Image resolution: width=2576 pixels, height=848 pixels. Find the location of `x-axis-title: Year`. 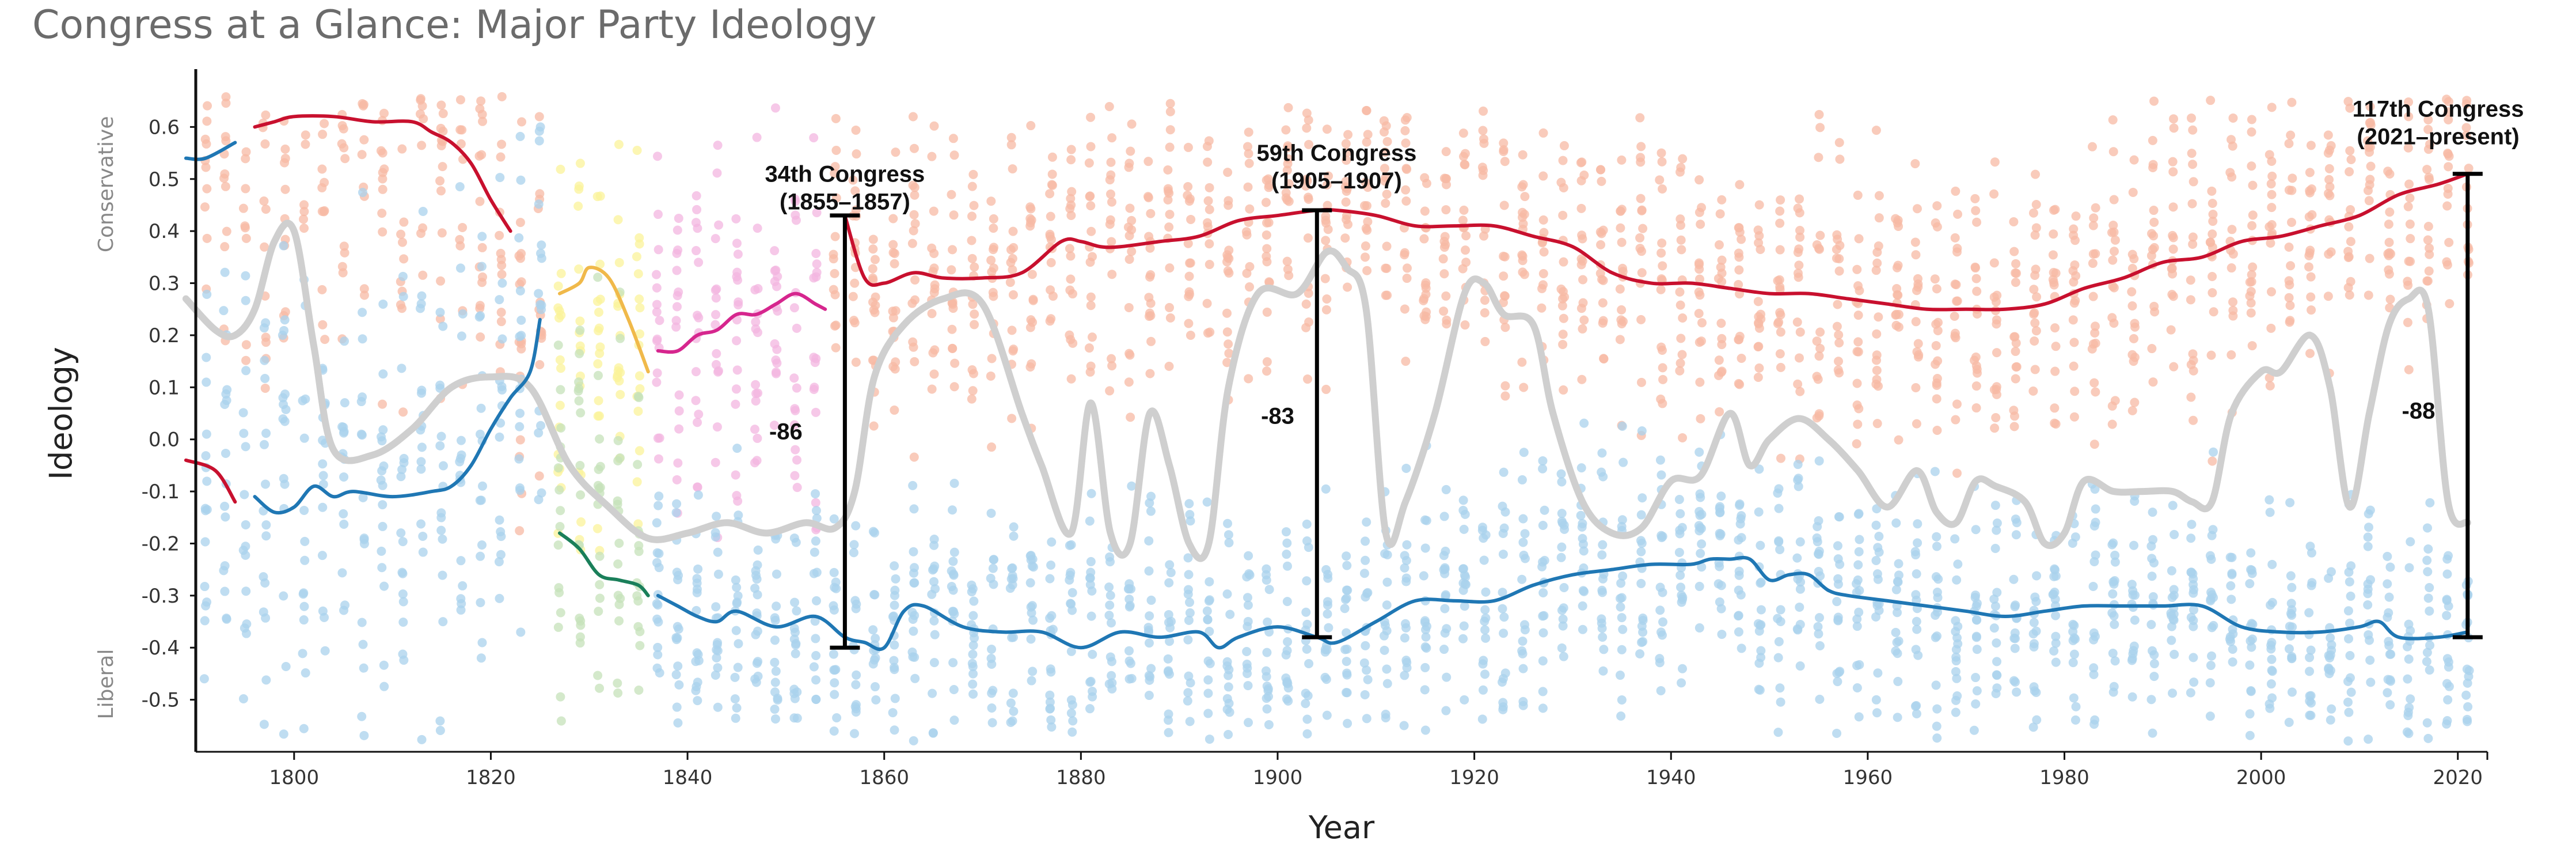

x-axis-title: Year is located at coordinates (1341, 828).